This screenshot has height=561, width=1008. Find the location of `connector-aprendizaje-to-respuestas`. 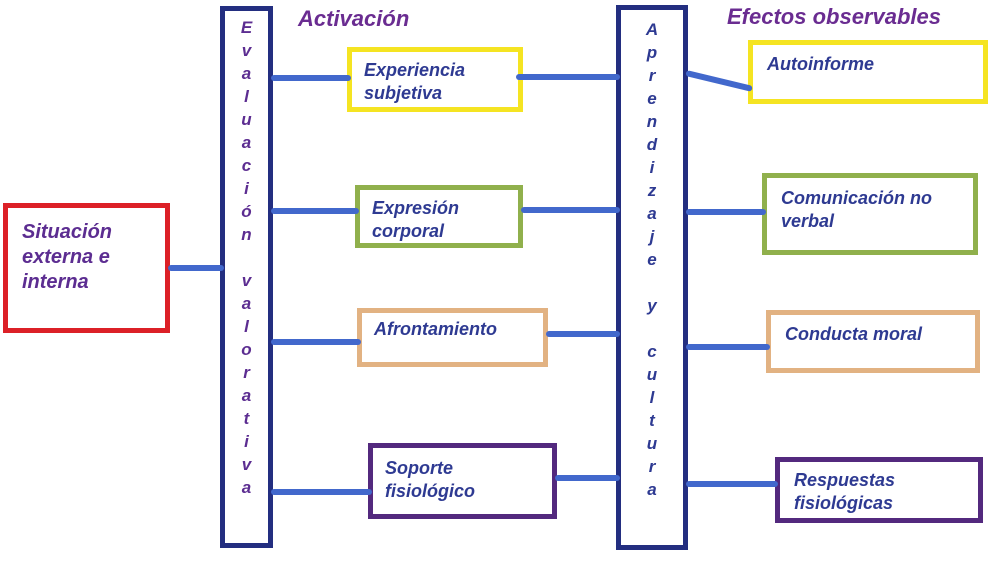

connector-aprendizaje-to-respuestas is located at coordinates (732, 484).